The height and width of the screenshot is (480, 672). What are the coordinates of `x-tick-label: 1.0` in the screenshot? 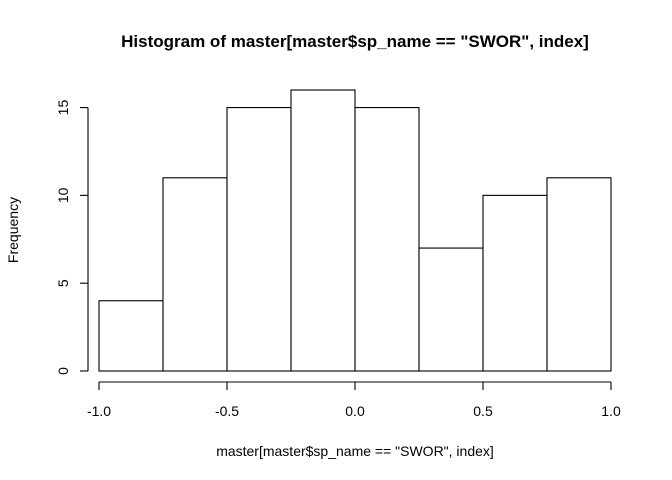 It's located at (611, 411).